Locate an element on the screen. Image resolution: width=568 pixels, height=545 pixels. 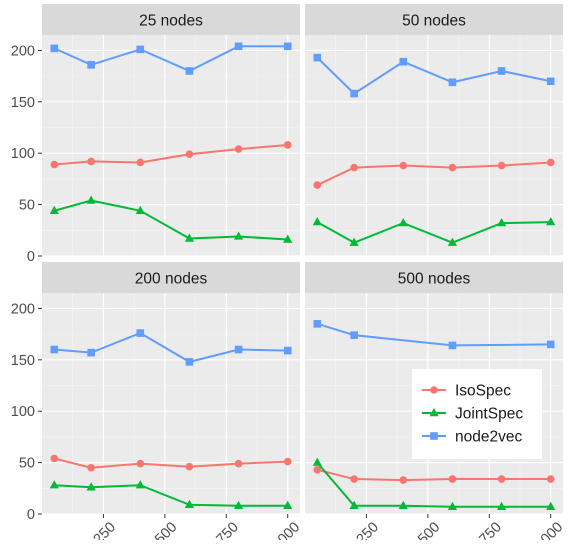
legend-item-node2vec: node2vec is located at coordinates (472, 437).